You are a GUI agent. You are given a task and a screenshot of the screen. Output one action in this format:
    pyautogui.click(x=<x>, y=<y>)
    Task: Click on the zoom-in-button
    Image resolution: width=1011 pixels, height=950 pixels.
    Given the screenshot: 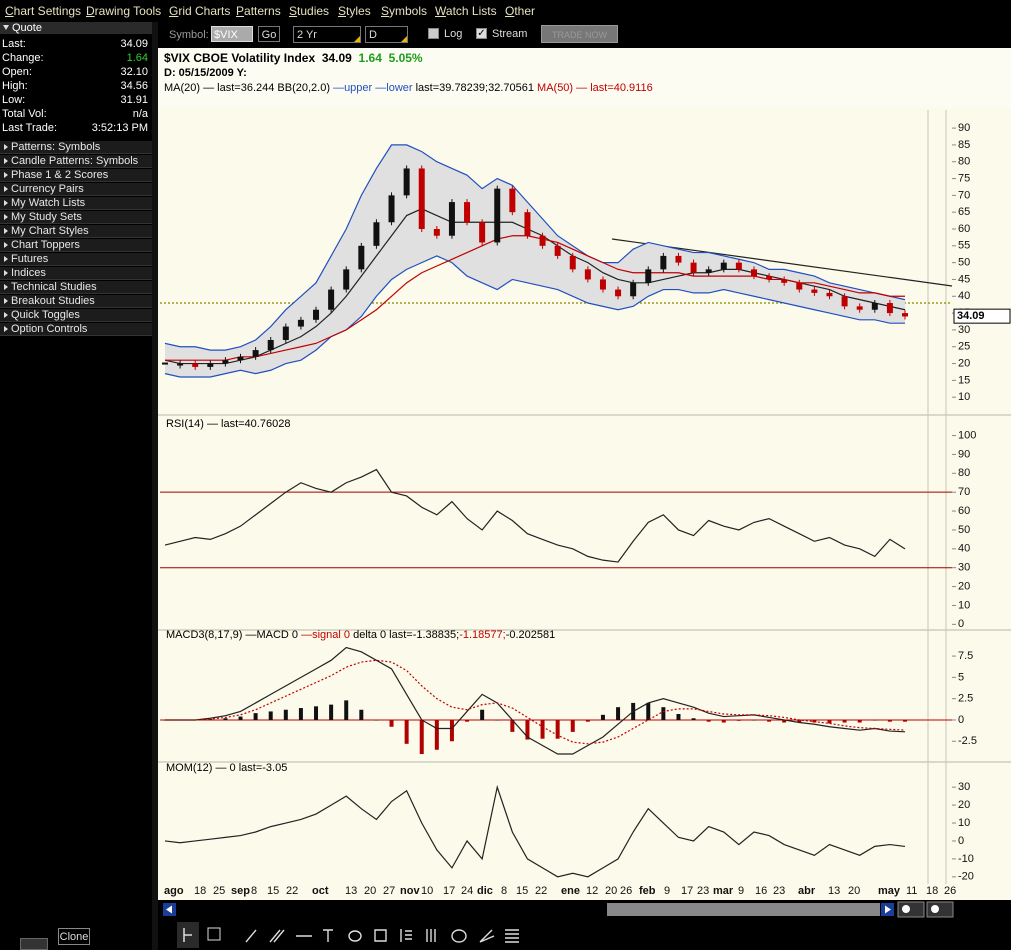 What is the action you would take?
    pyautogui.click(x=911, y=909)
    